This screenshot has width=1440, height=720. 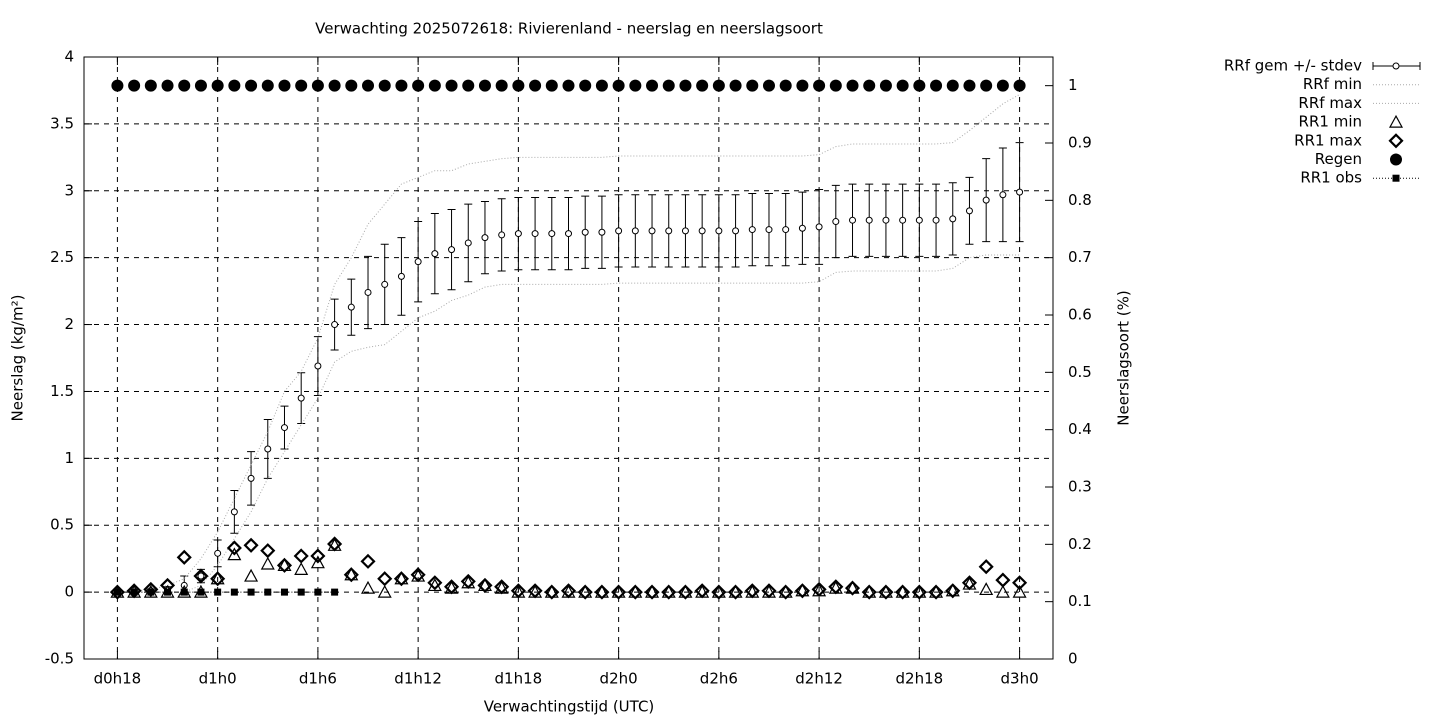 I want to click on x-tick-label: d1h12, so click(x=418, y=679).